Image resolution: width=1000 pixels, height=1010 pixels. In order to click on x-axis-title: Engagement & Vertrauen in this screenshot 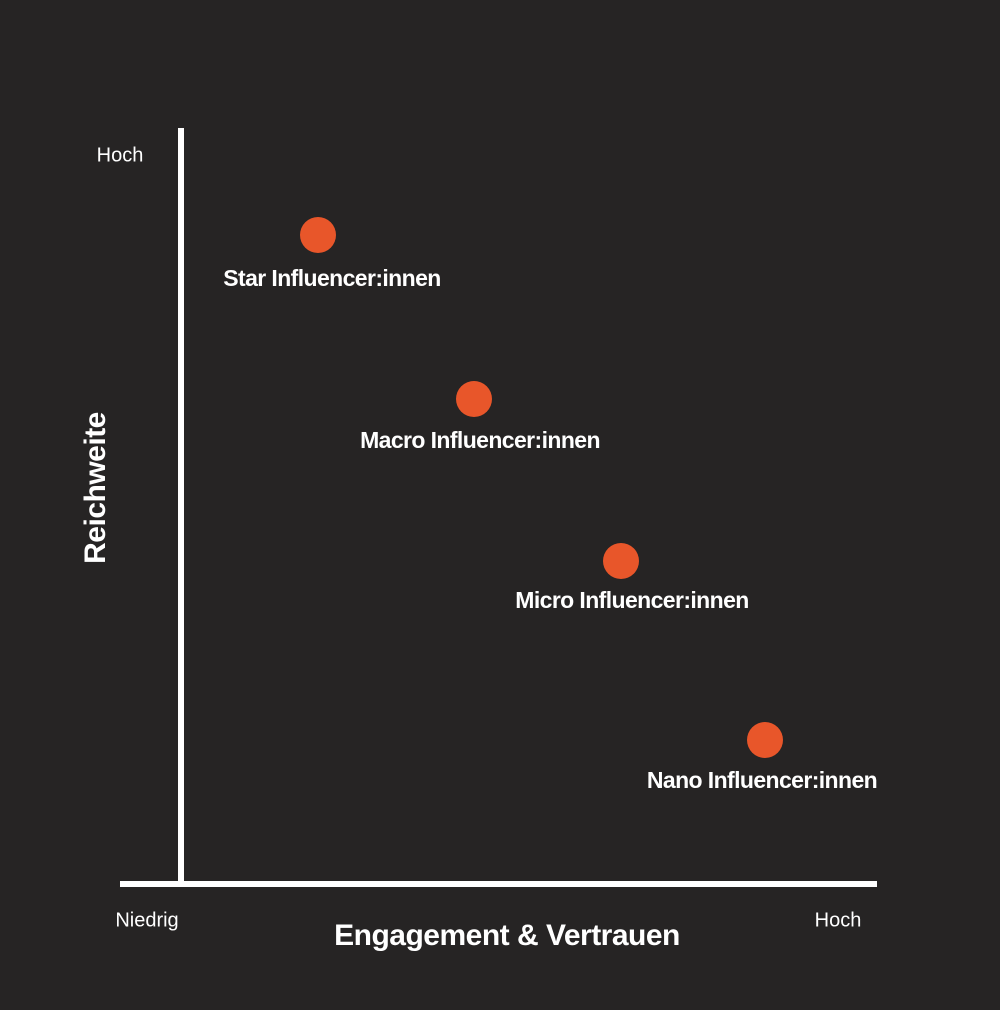, I will do `click(507, 935)`.